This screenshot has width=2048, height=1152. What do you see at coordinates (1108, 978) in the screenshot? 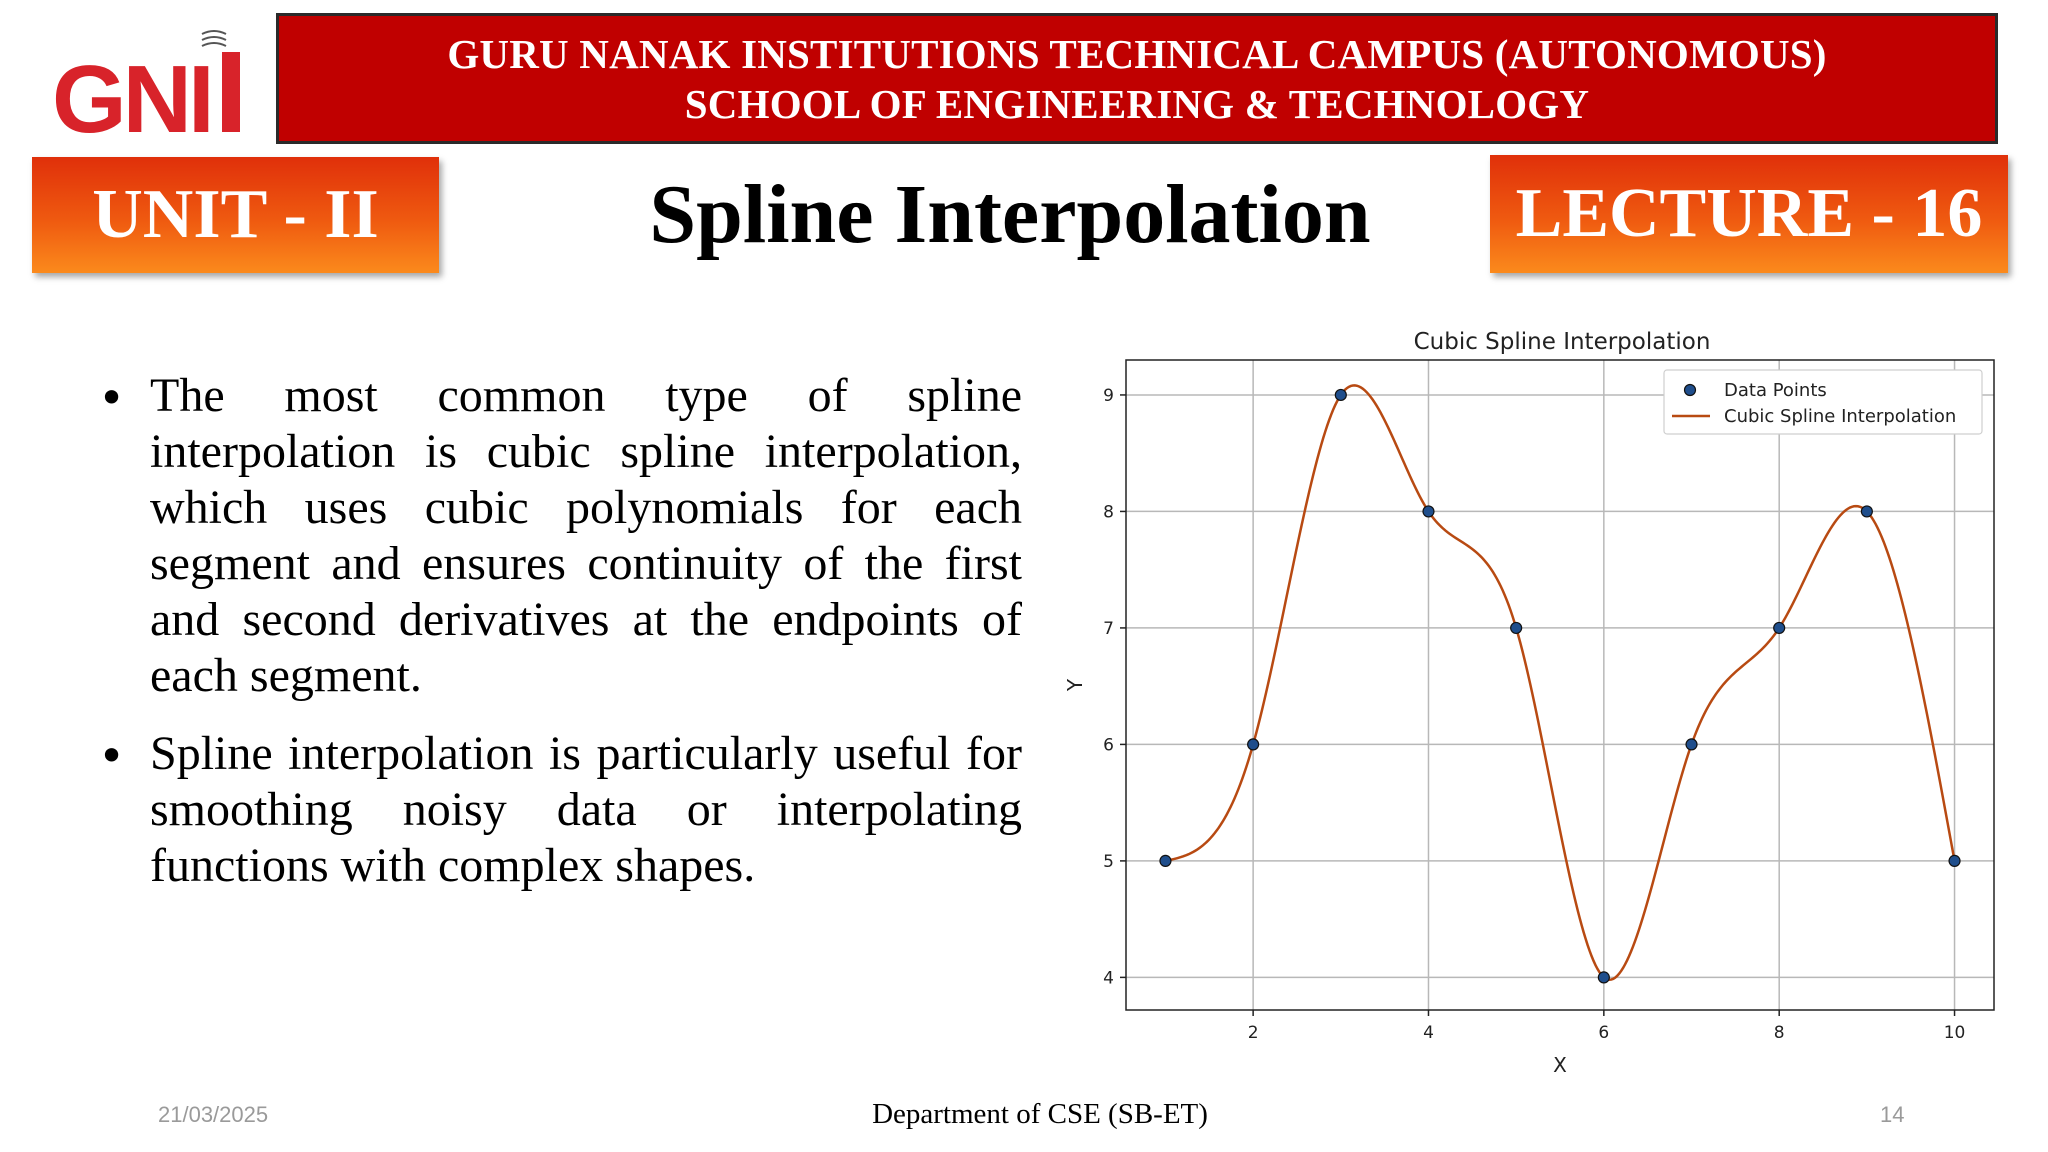
I see `y-tick-label: 4` at bounding box center [1108, 978].